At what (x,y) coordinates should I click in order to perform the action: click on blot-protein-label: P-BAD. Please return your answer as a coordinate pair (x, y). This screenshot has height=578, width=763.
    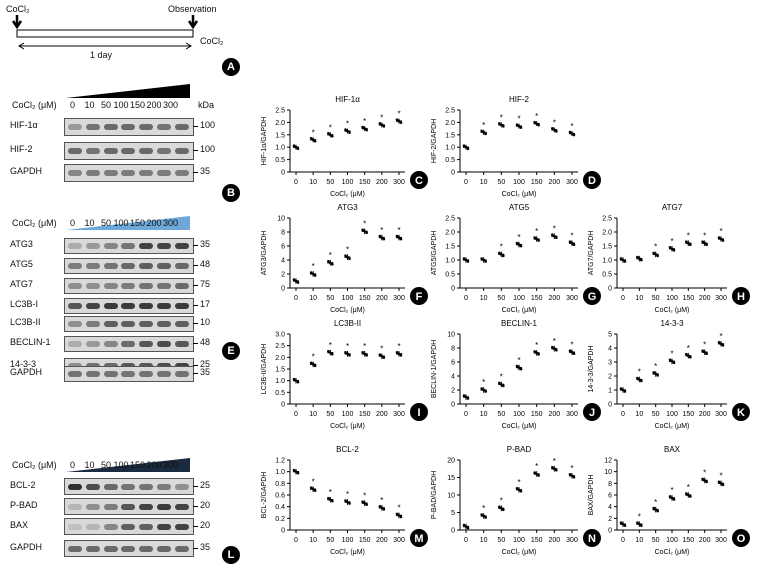
    Looking at the image, I should click on (24, 504).